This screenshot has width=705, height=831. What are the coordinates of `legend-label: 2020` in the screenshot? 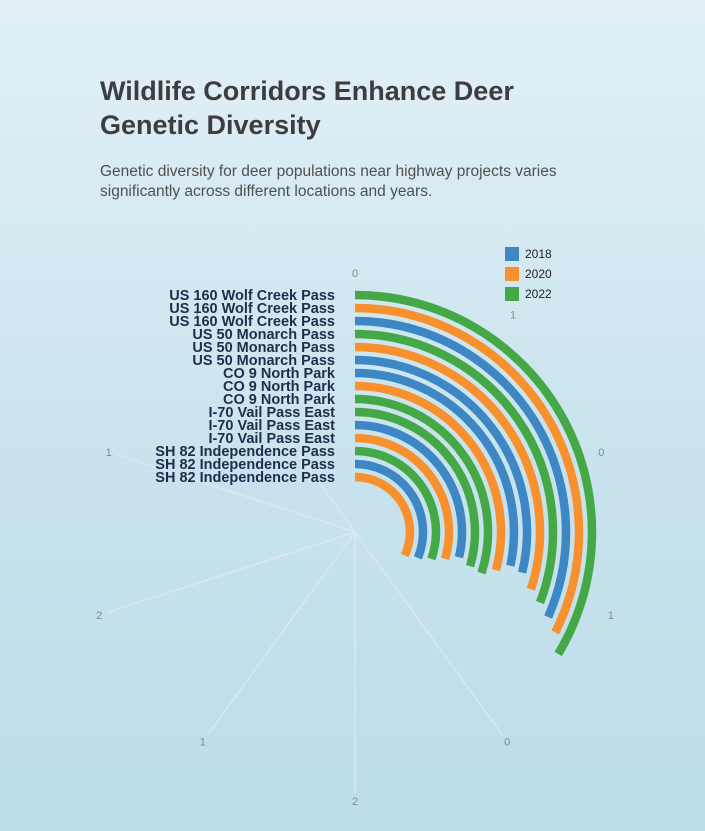 It's located at (538, 274).